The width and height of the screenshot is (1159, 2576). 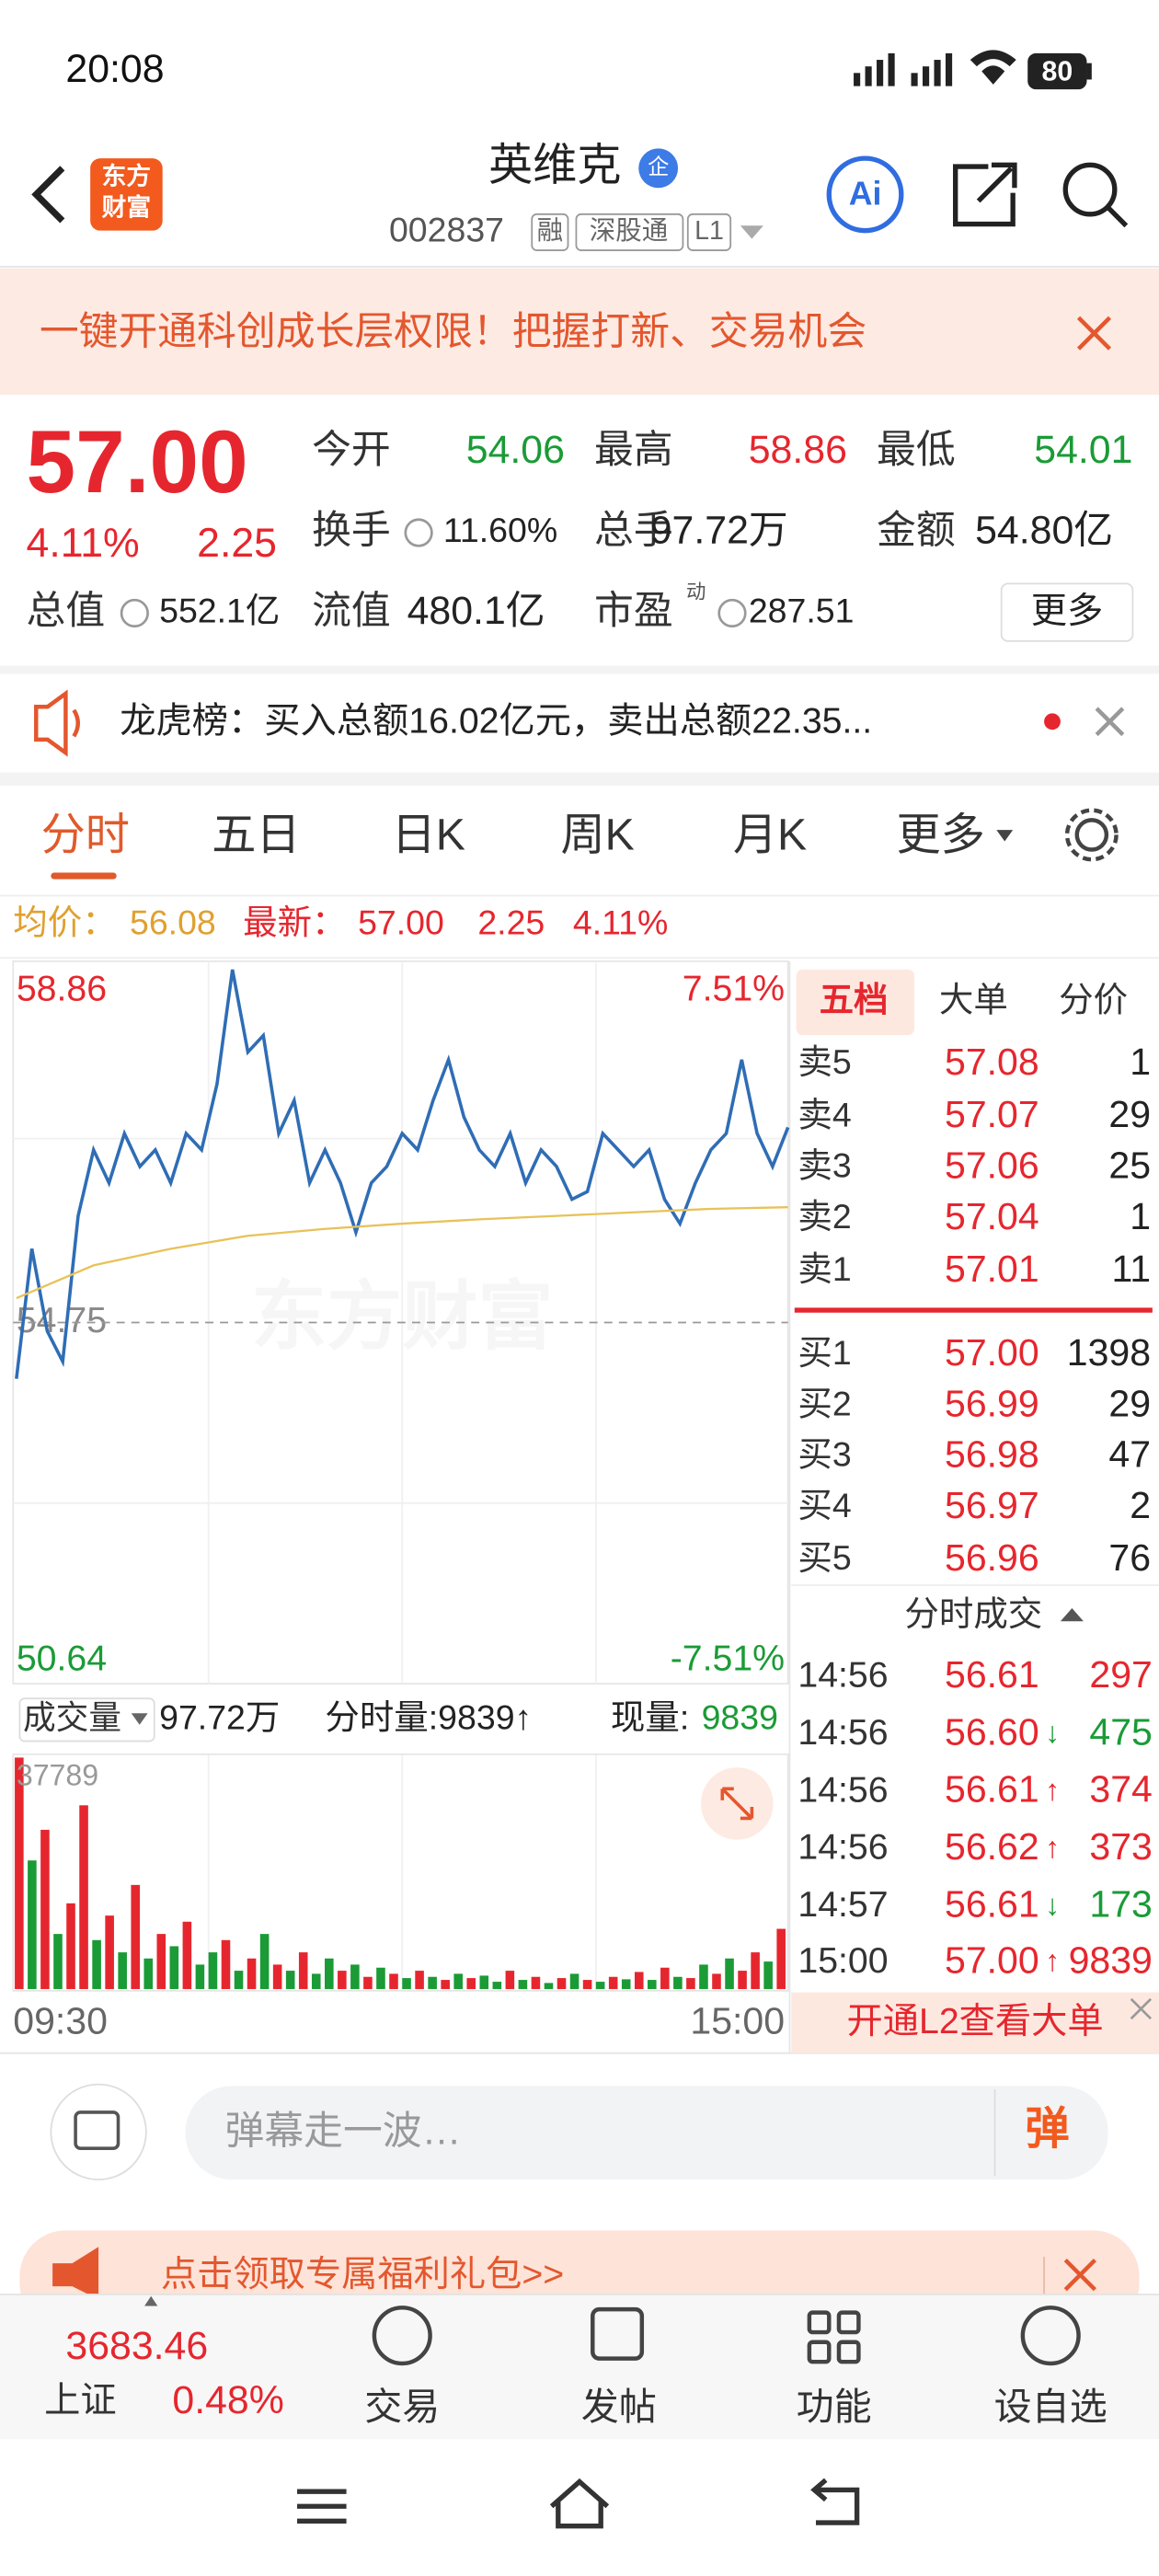 I want to click on bottom-bar, so click(x=579, y=2367).